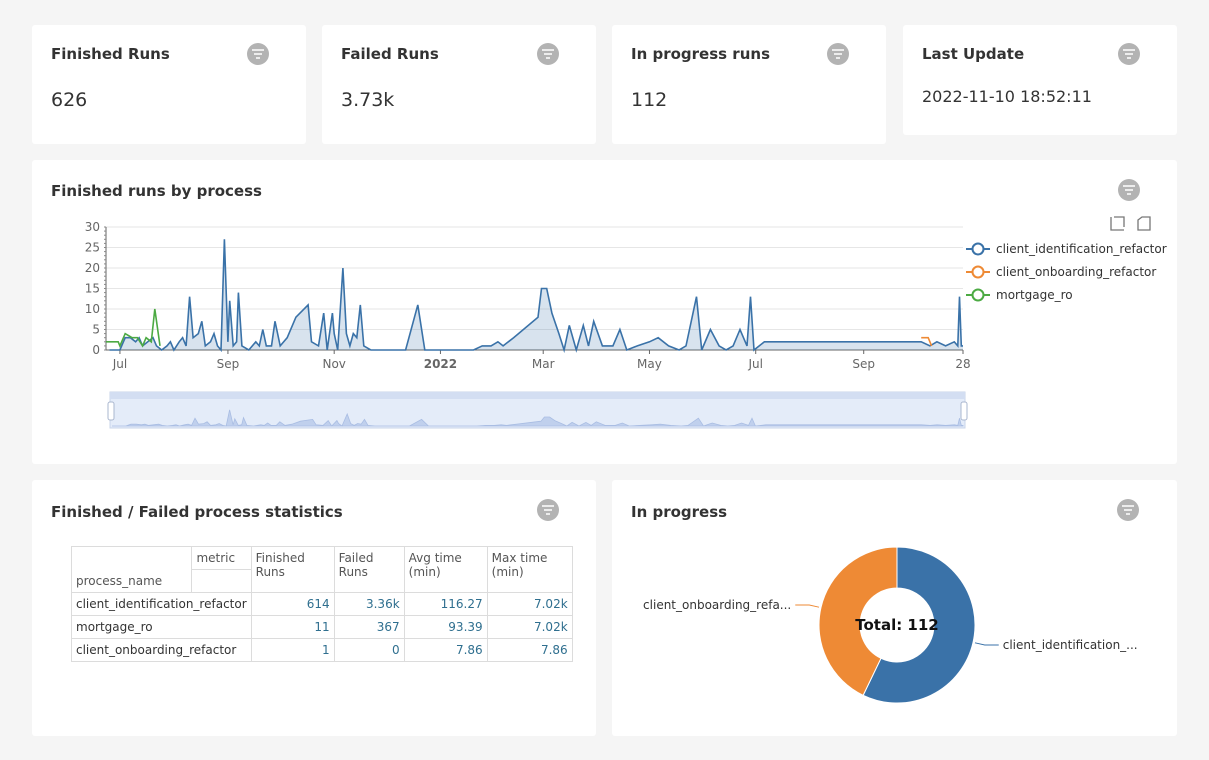  I want to click on slider-preview, so click(538, 418).